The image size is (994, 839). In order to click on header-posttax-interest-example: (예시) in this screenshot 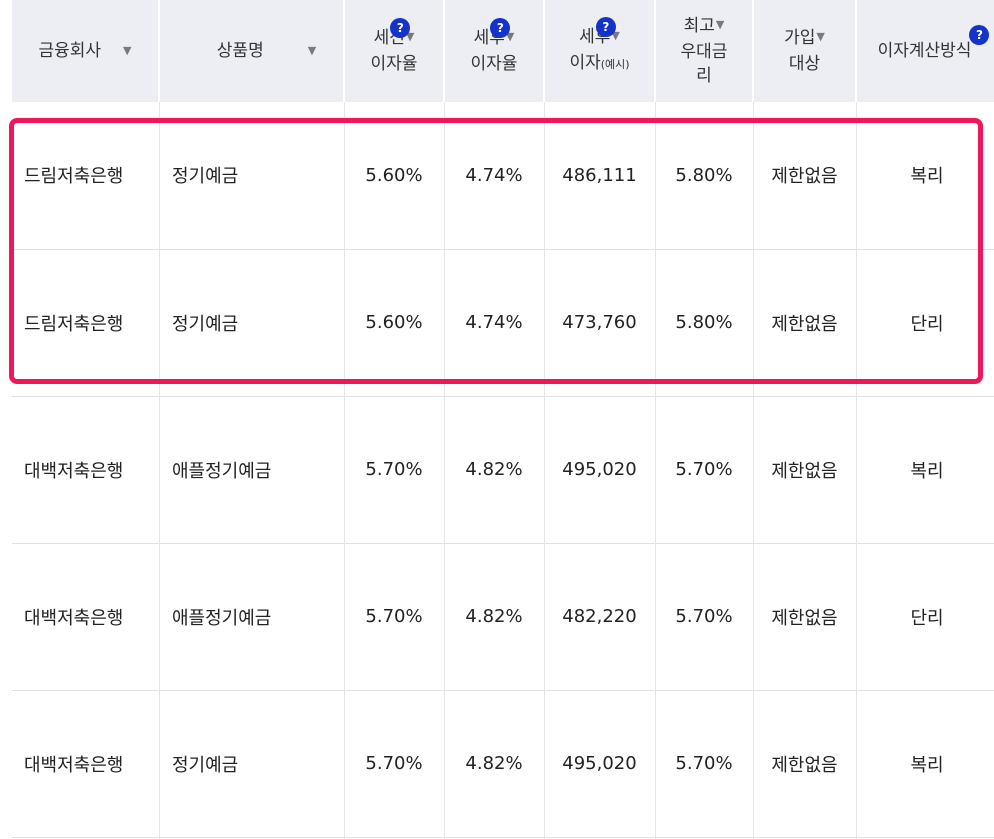, I will do `click(615, 64)`.